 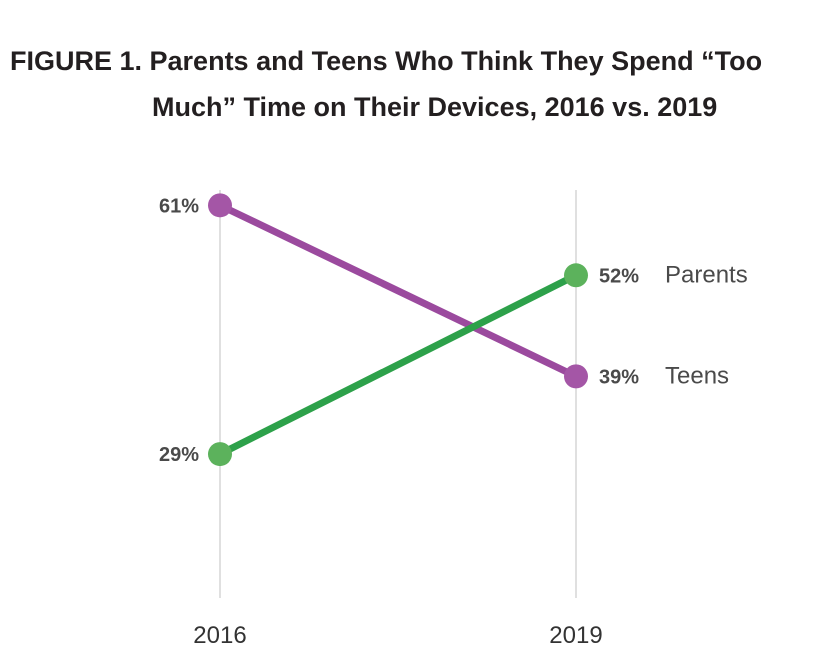 I want to click on teens-marker-2019, so click(x=576, y=376).